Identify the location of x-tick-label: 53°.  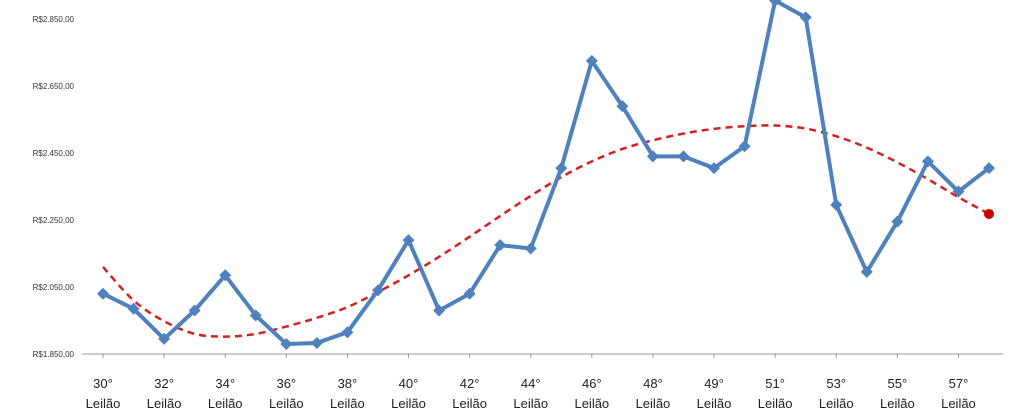
(836, 383).